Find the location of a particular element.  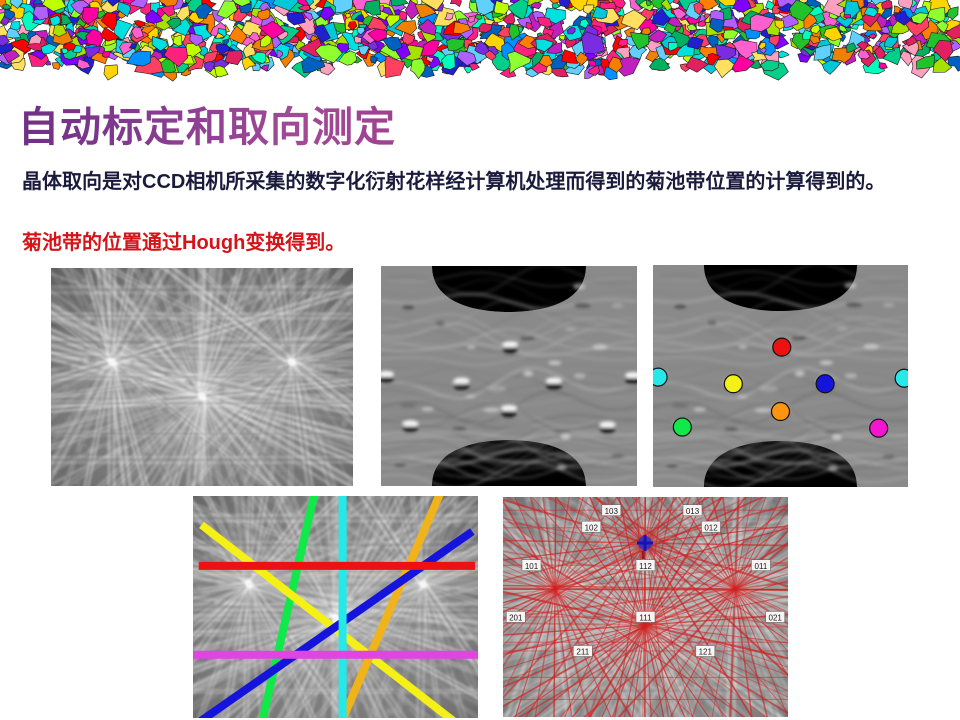

index-label-013: 013 is located at coordinates (693, 511).